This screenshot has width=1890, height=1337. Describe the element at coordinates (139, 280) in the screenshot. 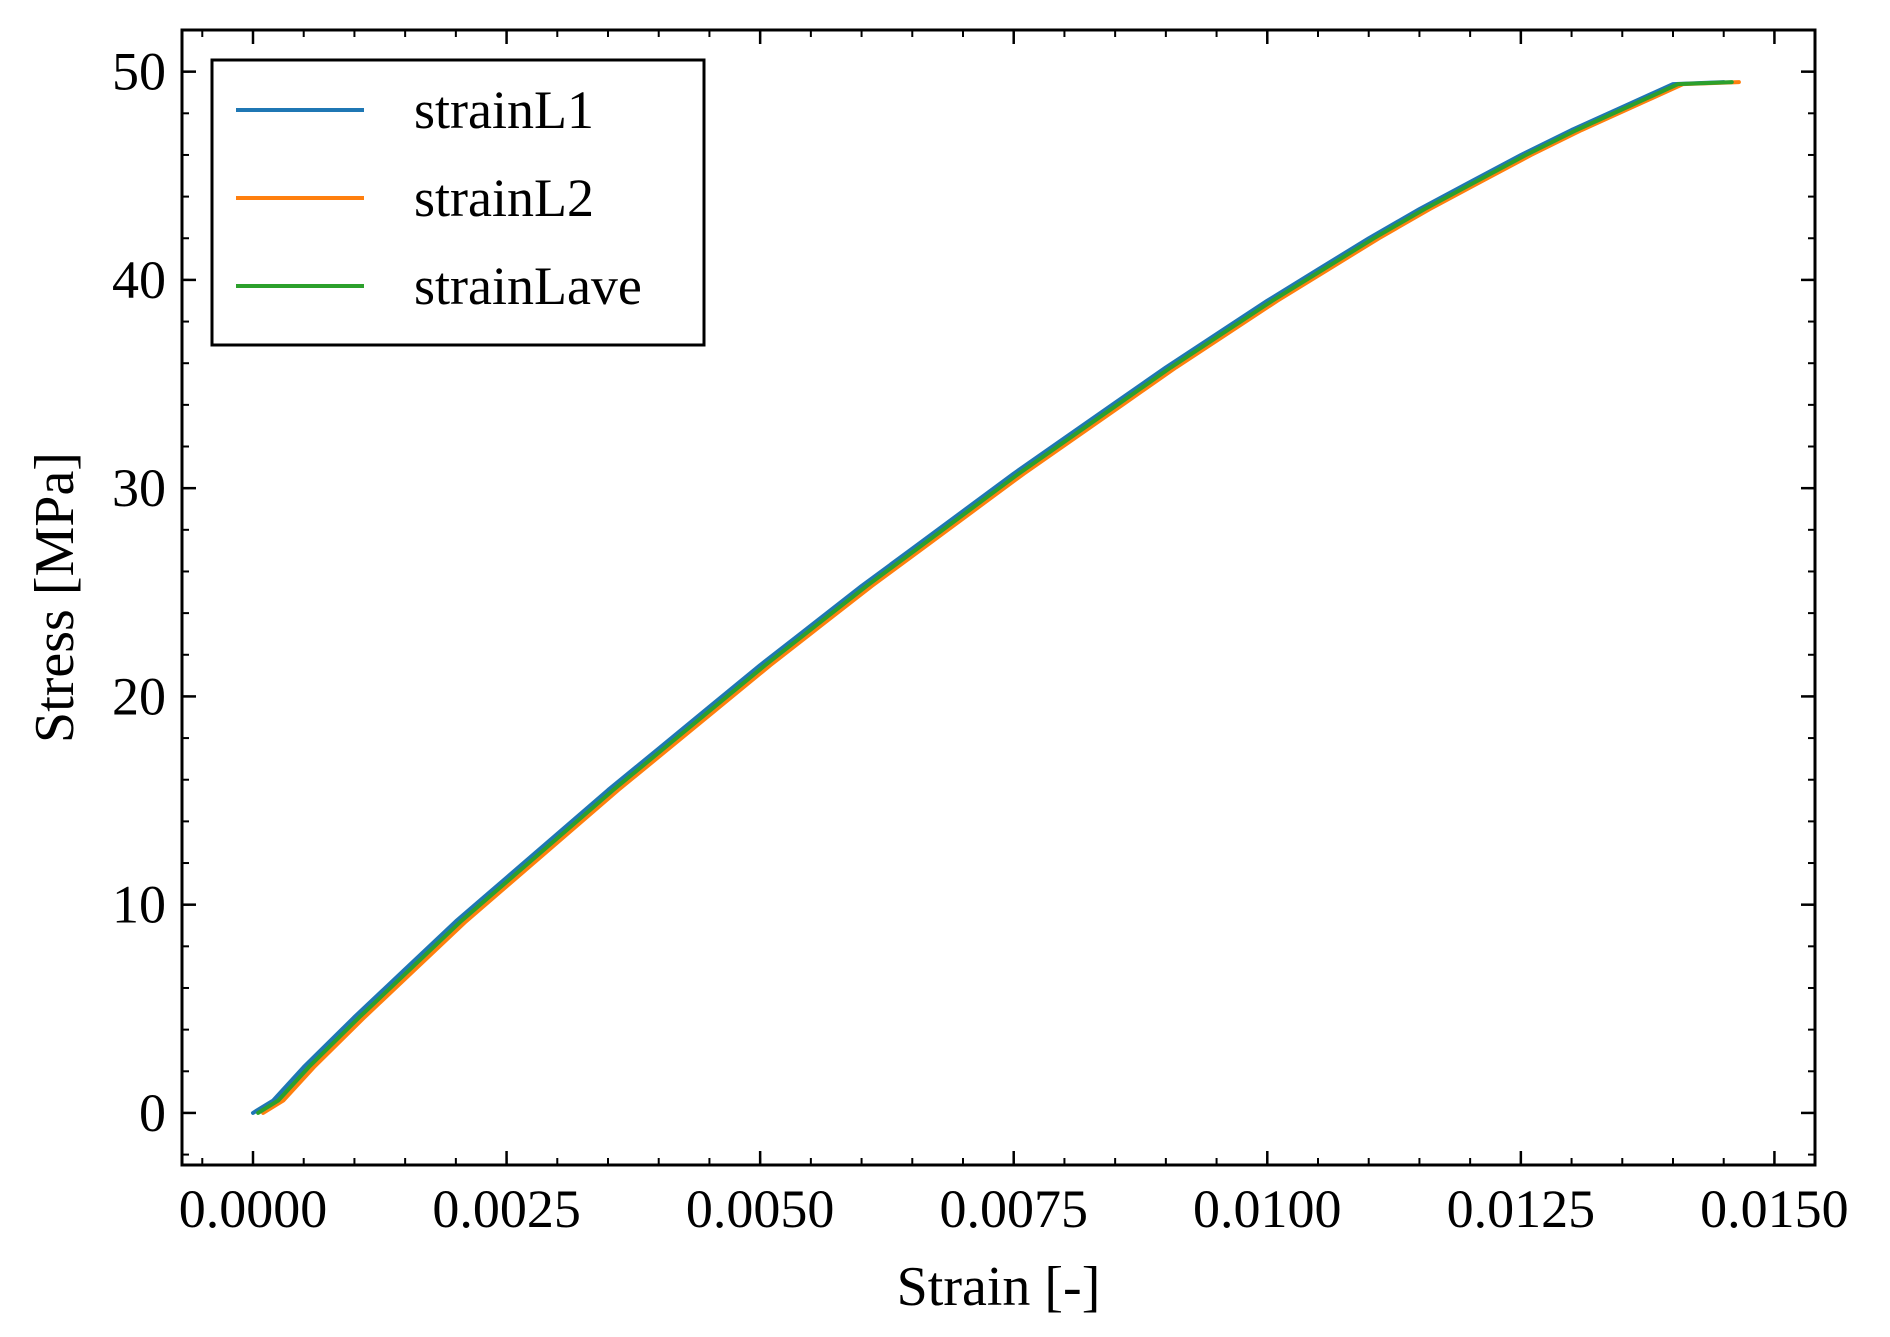

I see `y-tick-label: 40` at that location.